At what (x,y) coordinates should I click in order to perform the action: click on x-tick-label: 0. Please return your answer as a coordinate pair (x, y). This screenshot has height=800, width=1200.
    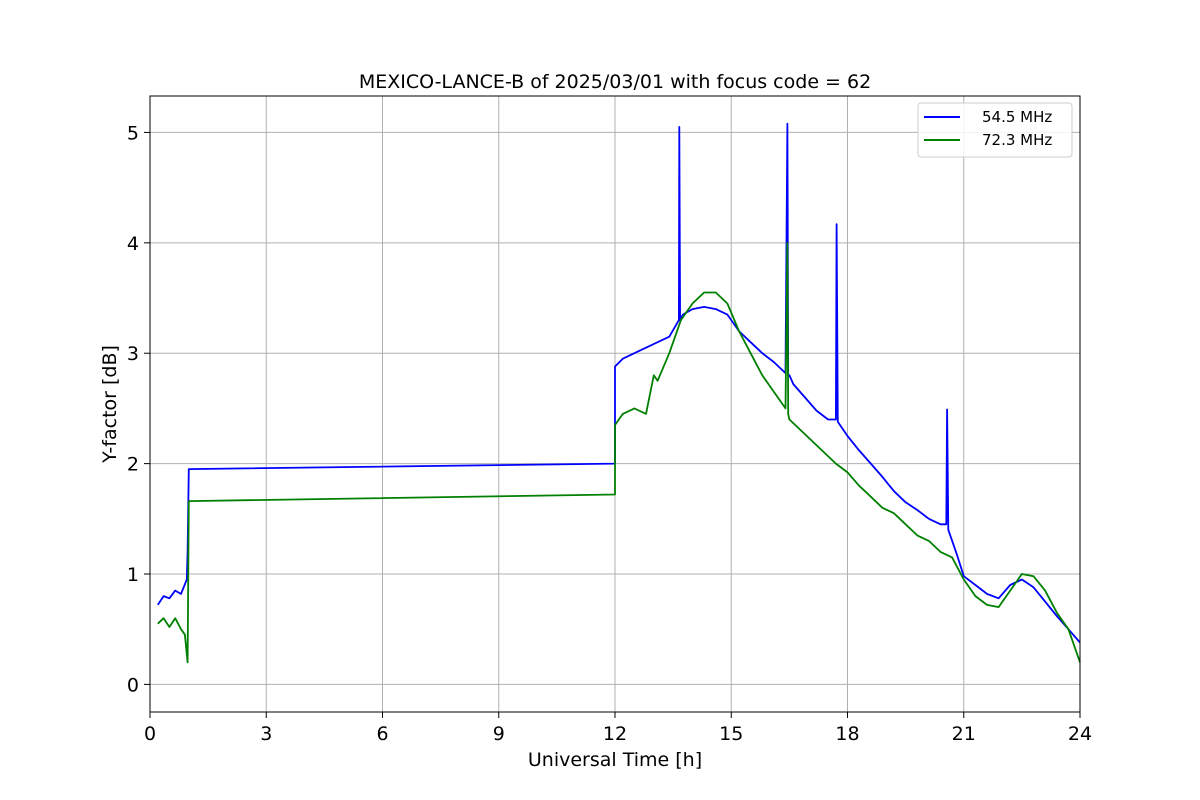
    Looking at the image, I should click on (150, 734).